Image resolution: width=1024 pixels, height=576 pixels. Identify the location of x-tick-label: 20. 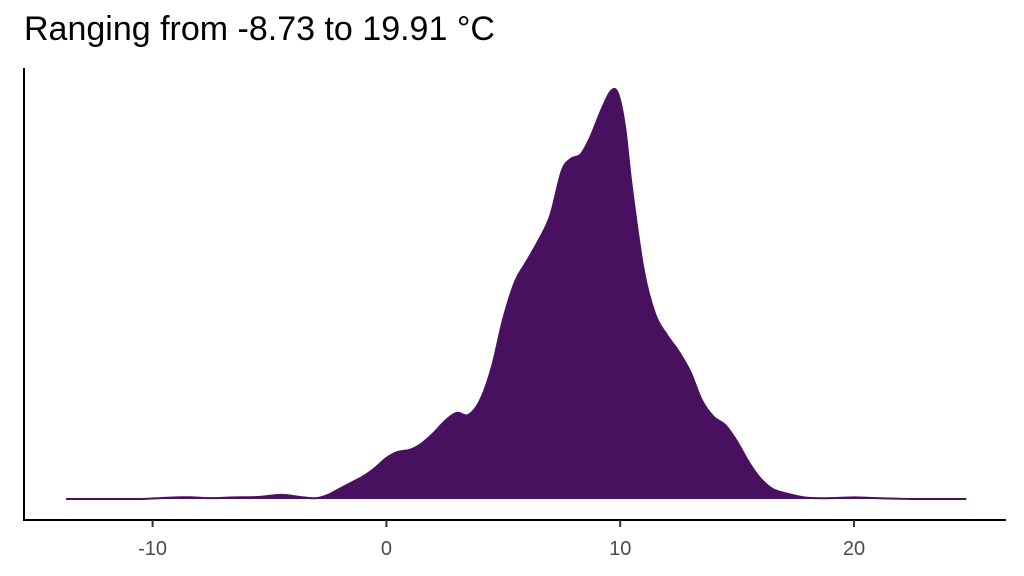
(854, 549).